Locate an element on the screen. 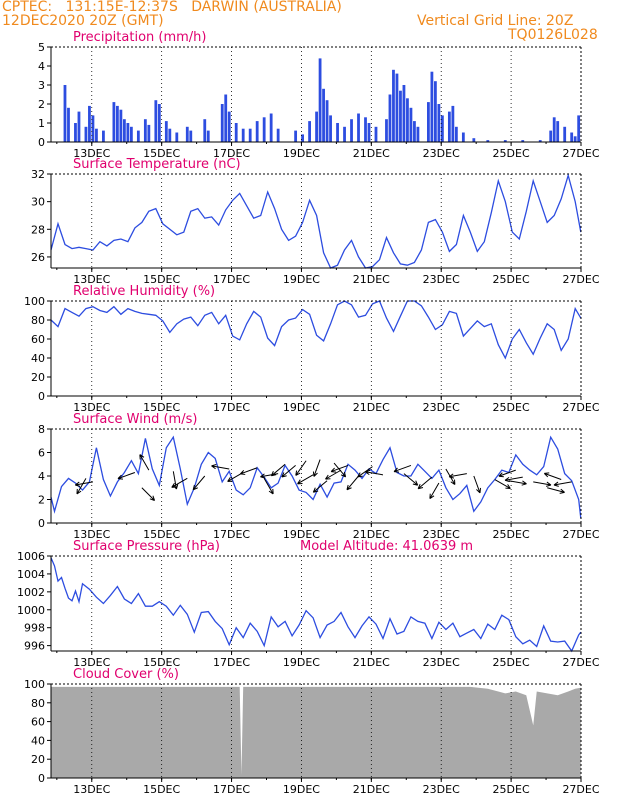  pressure-xtick-label-1: 15DEC is located at coordinates (161, 662).